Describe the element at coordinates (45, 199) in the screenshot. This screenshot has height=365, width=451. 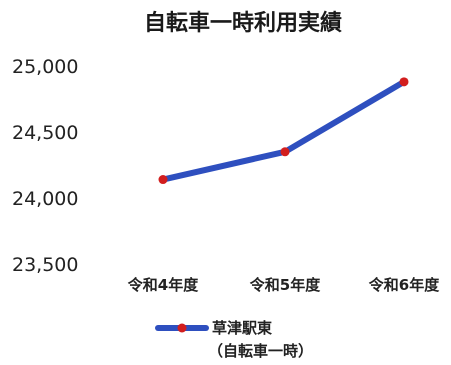
I see `y-tick-label: 24,000` at that location.